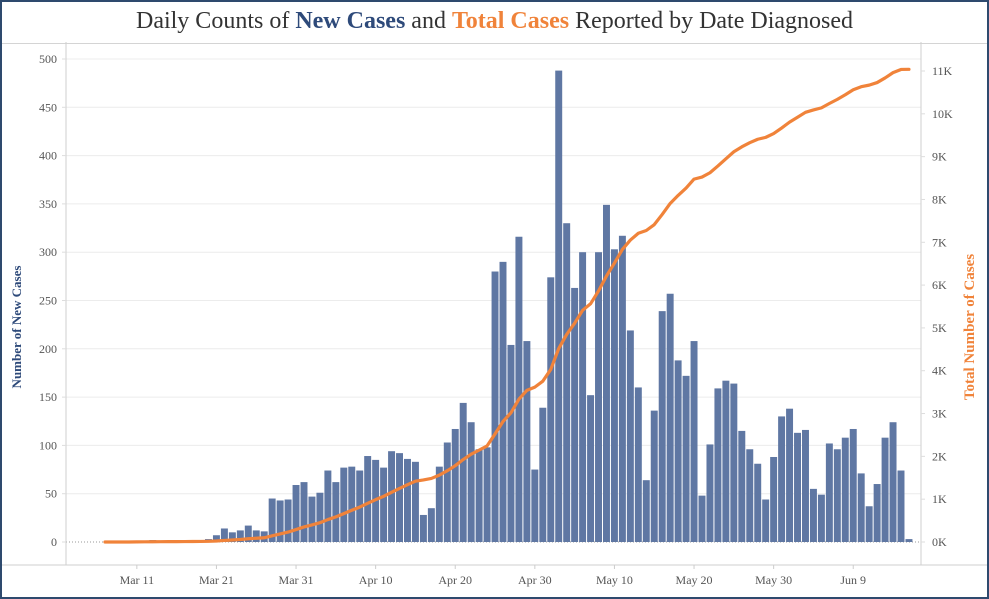  I want to click on y2-tick-label: 5K, so click(939, 328).